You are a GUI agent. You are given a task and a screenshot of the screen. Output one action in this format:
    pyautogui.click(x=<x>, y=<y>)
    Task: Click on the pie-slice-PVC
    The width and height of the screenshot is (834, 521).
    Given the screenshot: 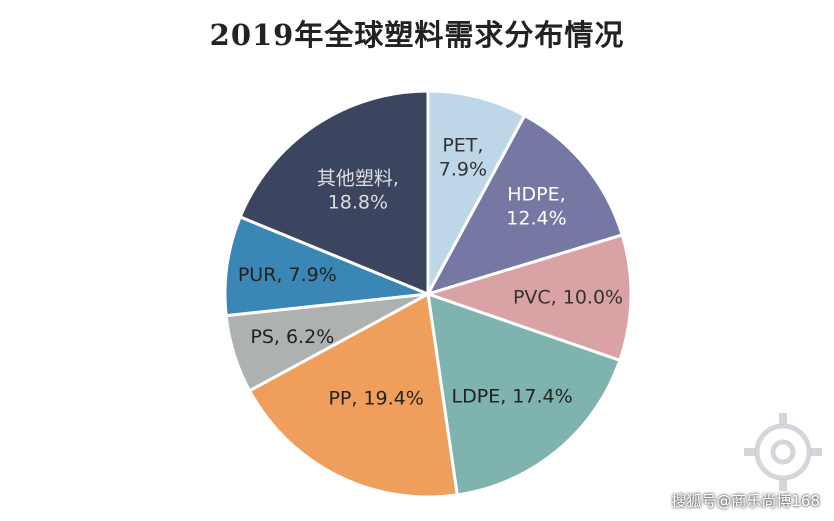 What is the action you would take?
    pyautogui.click(x=528, y=298)
    